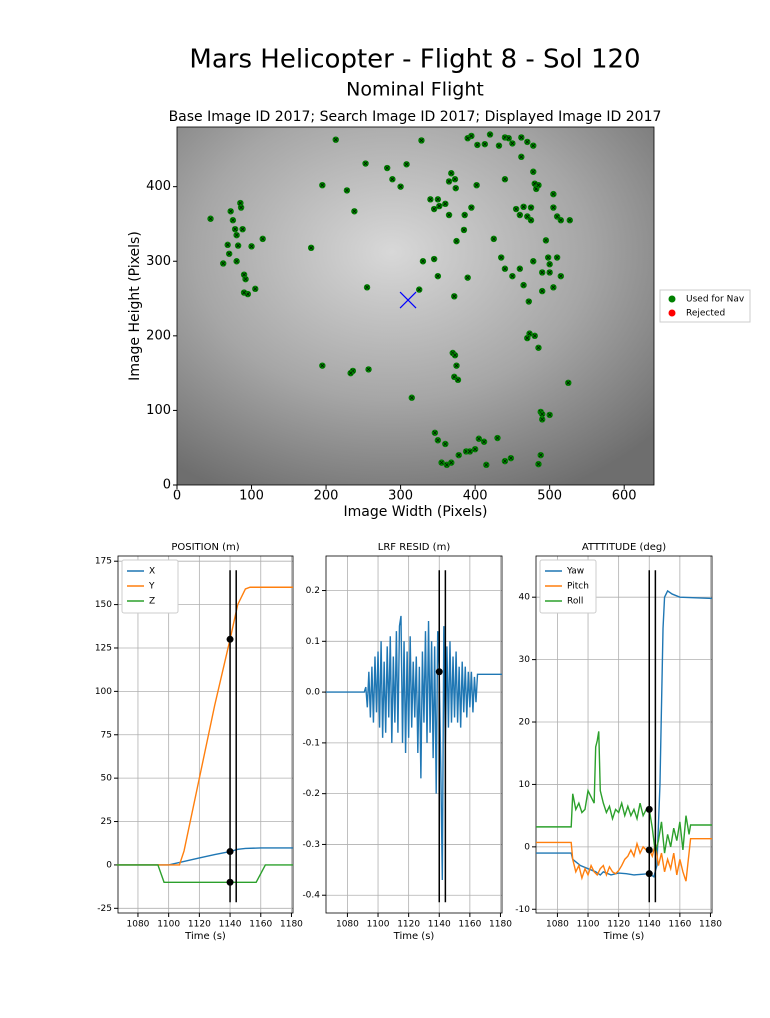 This screenshot has width=770, height=1018. Describe the element at coordinates (624, 792) in the screenshot. I see `series-line` at that location.